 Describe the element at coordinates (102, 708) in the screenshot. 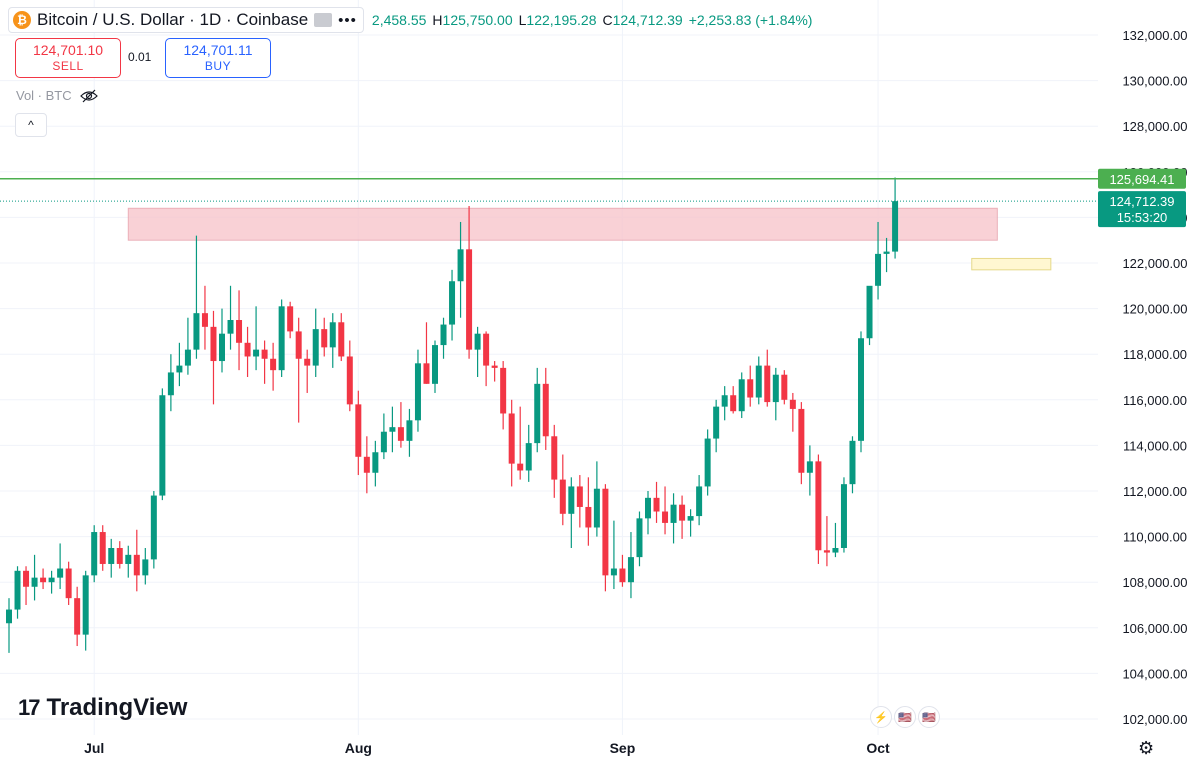

I see `tradingview-logo: 17 TradingView` at that location.